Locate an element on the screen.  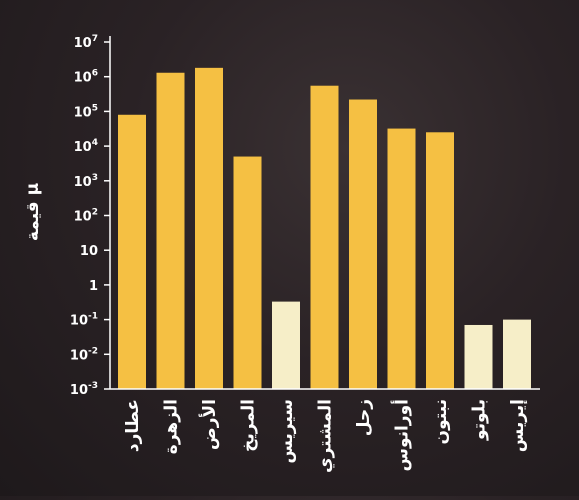
y-tick-label: 10² is located at coordinates (86, 216).